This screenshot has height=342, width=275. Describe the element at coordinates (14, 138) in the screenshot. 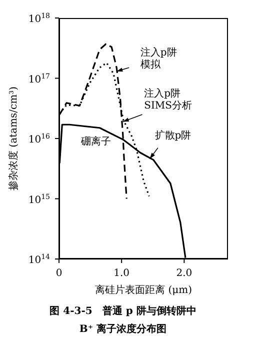

I see `y-axis-title: 掺杂浓度 (atams/cm³)` at that location.